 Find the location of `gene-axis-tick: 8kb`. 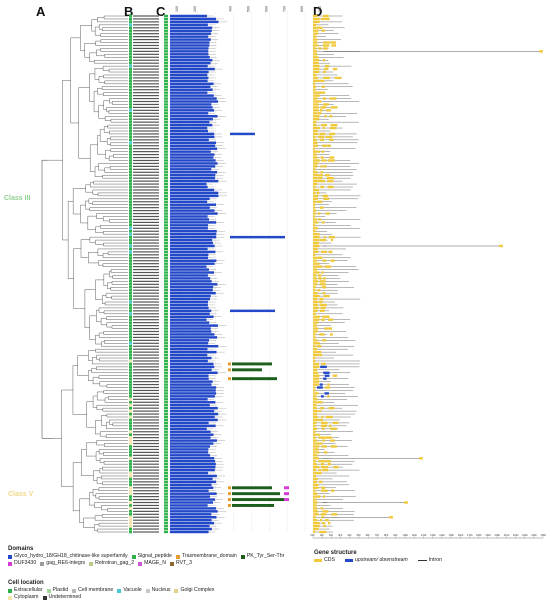

gene-axis-tick: 8kb is located at coordinates (386, 535).